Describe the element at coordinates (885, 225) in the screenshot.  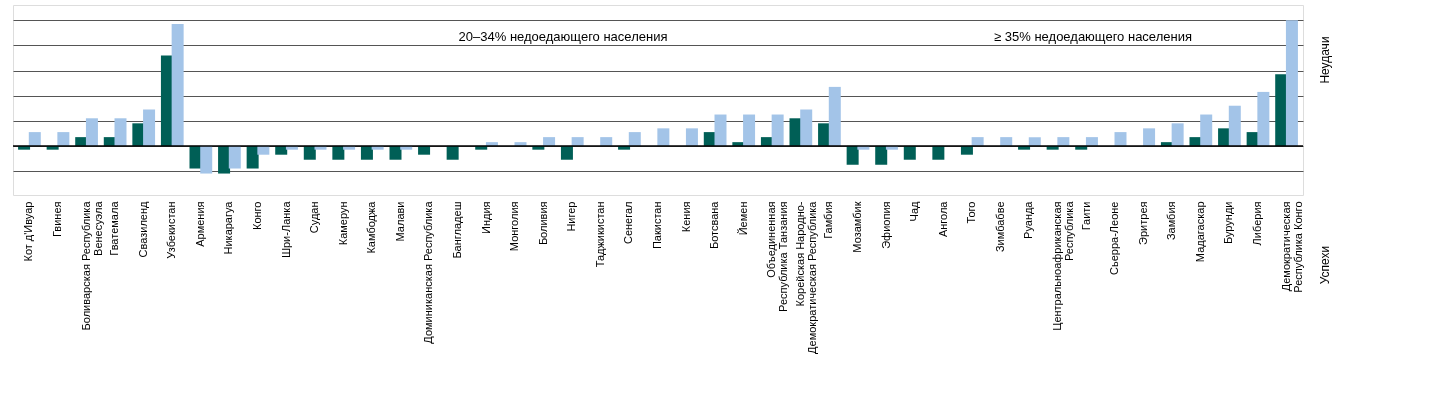
I see `x-tick-label: Эфиопия` at that location.